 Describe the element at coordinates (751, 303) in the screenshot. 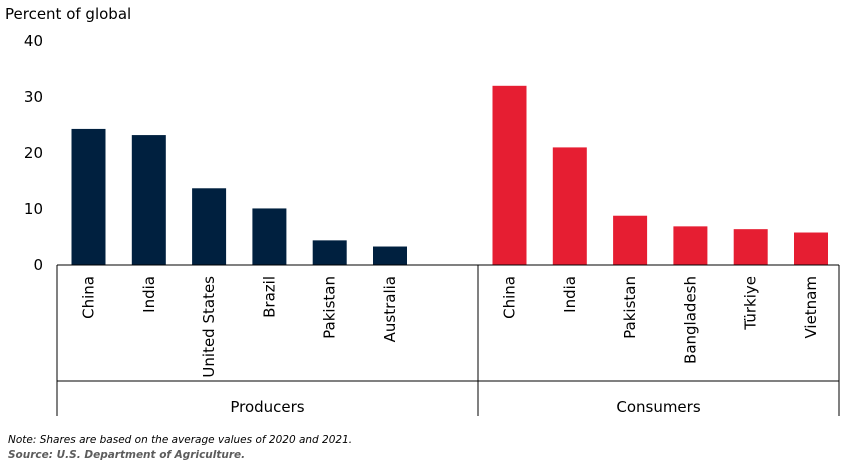

I see `category-label: Türkiye` at that location.